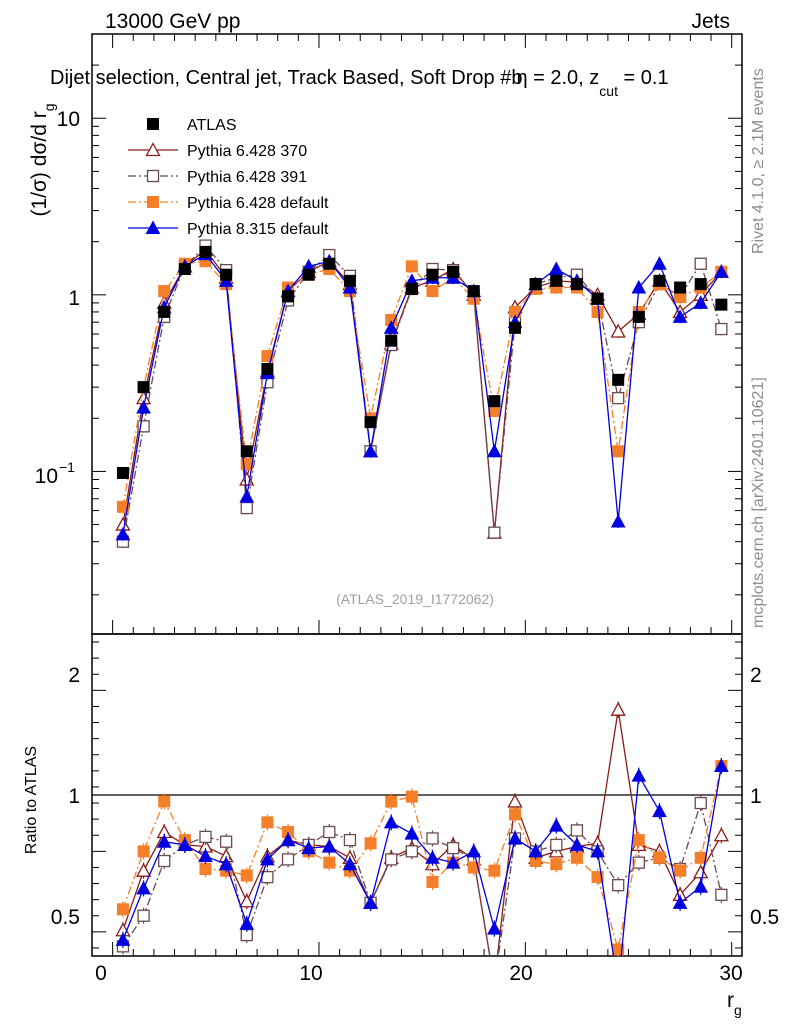  What do you see at coordinates (57, 298) in the screenshot?
I see `main-y-tick-labels: 10 1 10 −1` at bounding box center [57, 298].